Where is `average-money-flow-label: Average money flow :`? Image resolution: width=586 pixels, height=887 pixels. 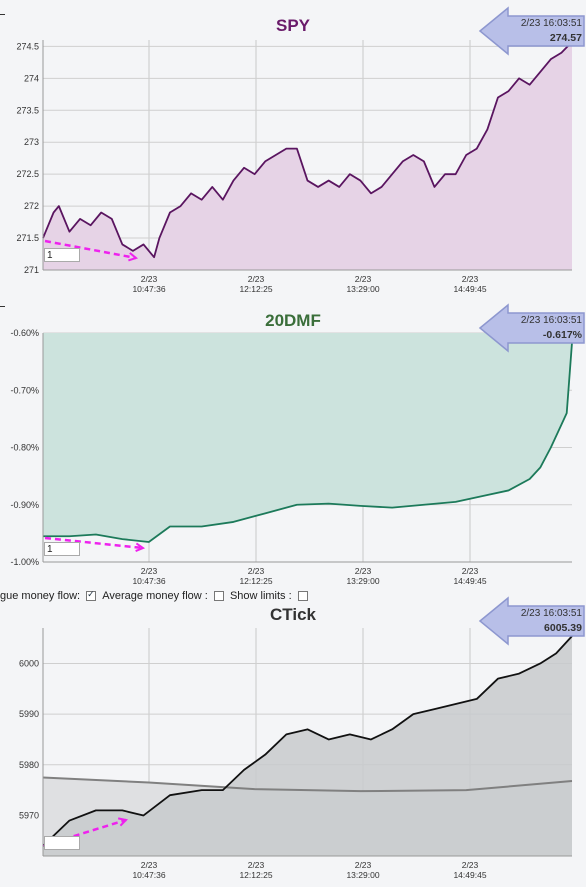
average-money-flow-label: Average money flow : is located at coordinates (155, 596).